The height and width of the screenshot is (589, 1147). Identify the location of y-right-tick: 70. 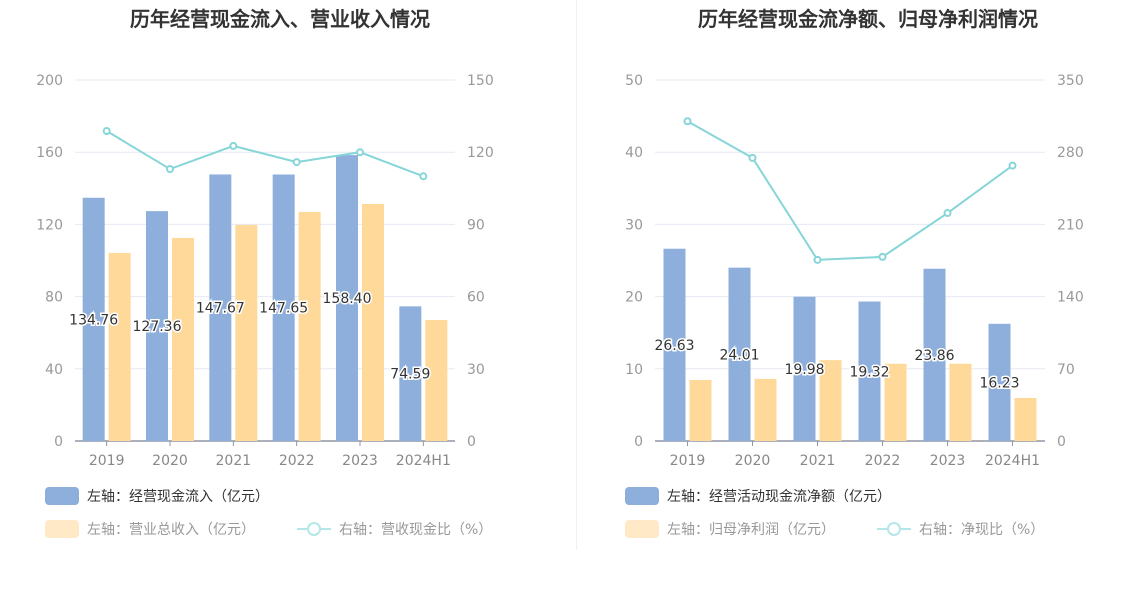
(1066, 370).